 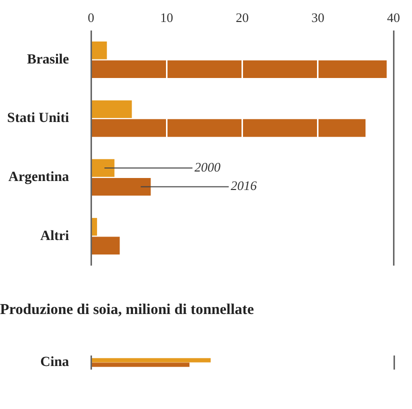 I want to click on text: 2016, so click(x=244, y=186).